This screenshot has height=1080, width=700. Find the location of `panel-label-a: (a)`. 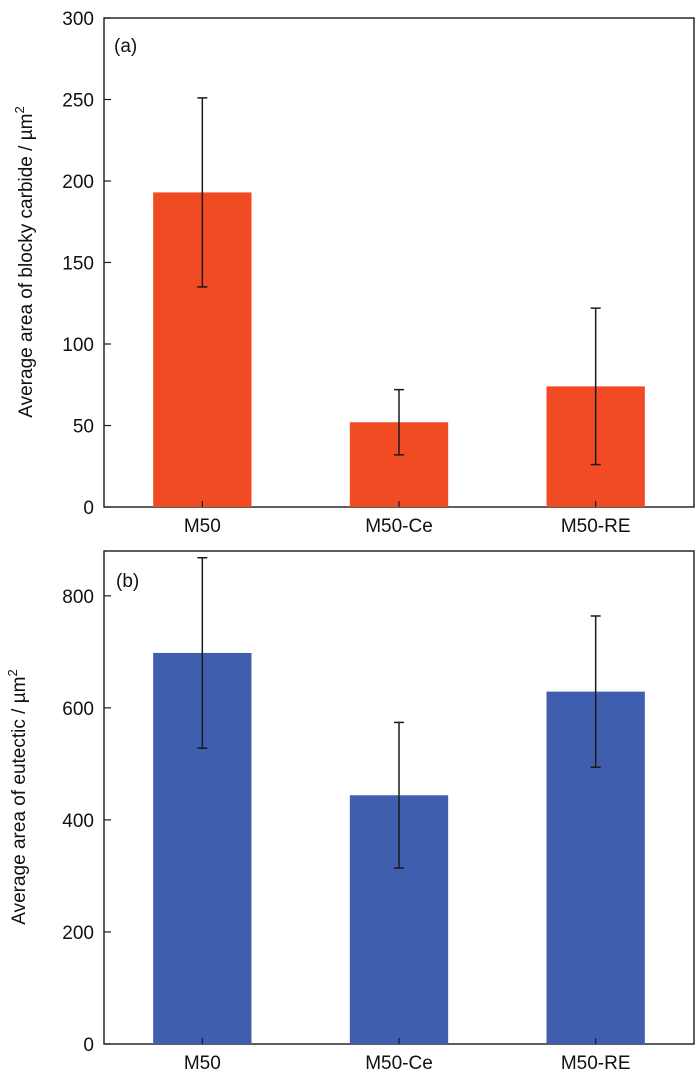

panel-label-a: (a) is located at coordinates (125, 46).